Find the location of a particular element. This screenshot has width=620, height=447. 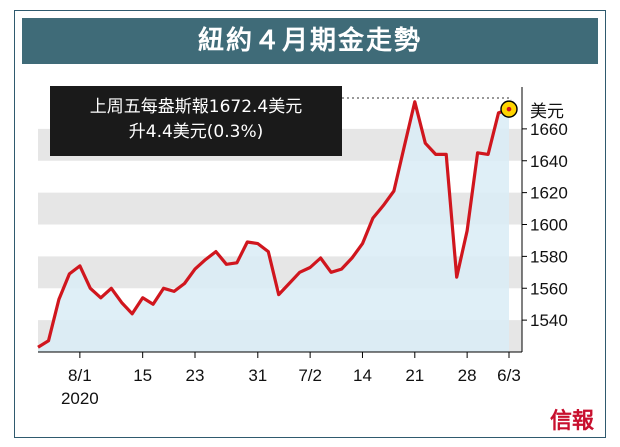

x-tick-label: 15 is located at coordinates (142, 375).